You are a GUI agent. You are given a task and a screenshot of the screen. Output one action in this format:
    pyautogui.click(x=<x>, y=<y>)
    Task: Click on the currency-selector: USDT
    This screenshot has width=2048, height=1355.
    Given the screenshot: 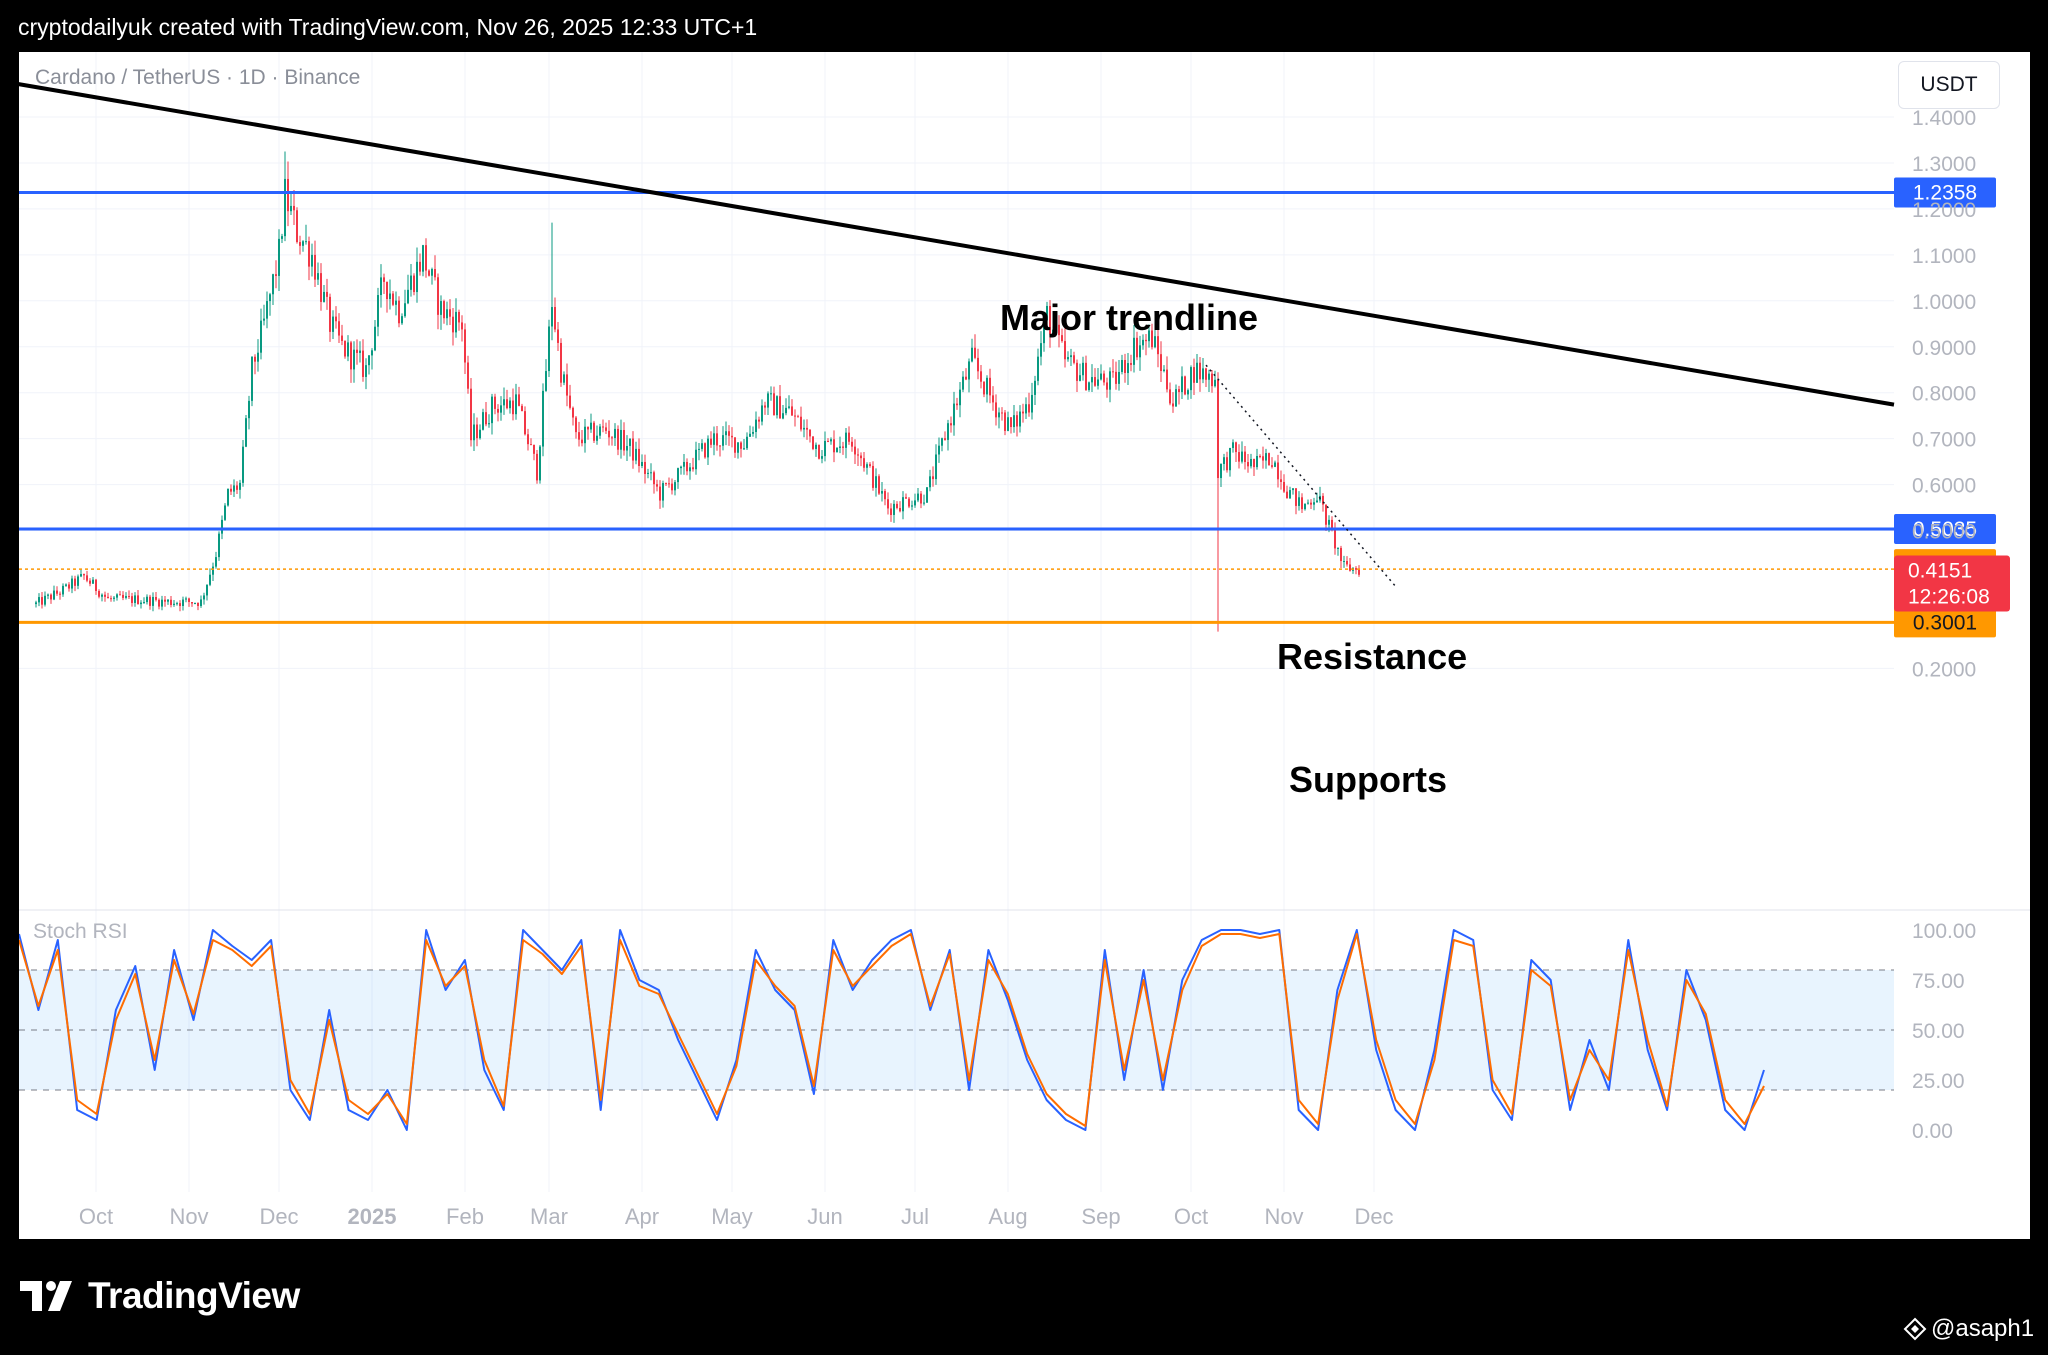 What is the action you would take?
    pyautogui.click(x=1949, y=85)
    